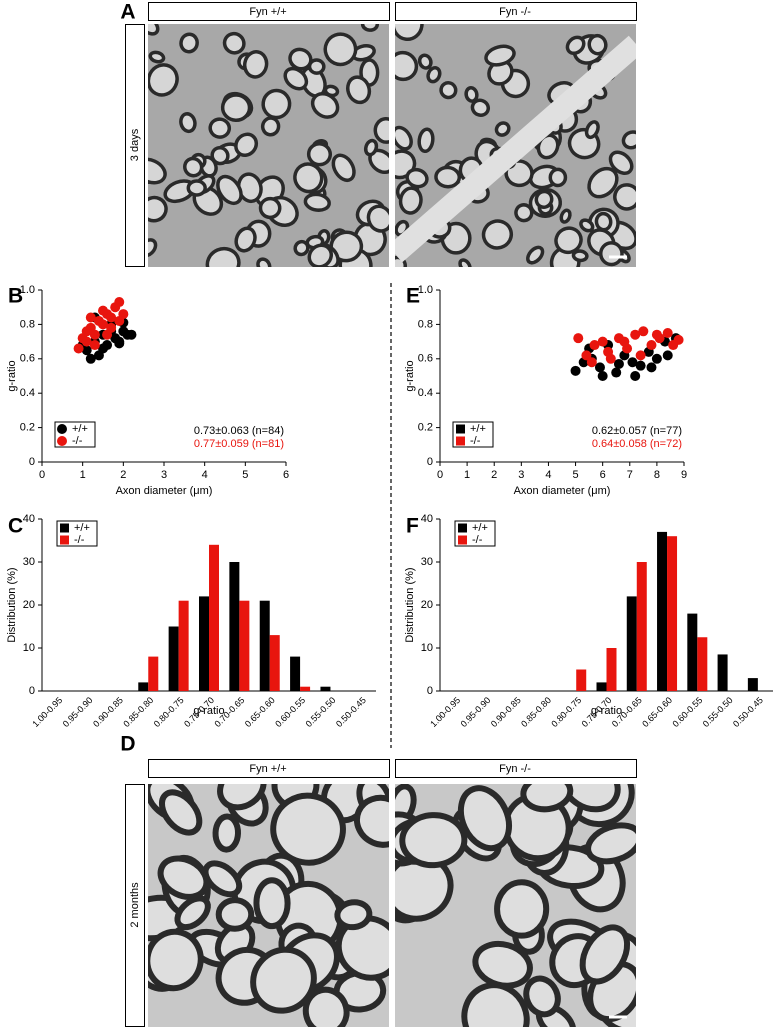  What do you see at coordinates (29, 605) in the screenshot?
I see `y-tick-label: 20` at bounding box center [29, 605].